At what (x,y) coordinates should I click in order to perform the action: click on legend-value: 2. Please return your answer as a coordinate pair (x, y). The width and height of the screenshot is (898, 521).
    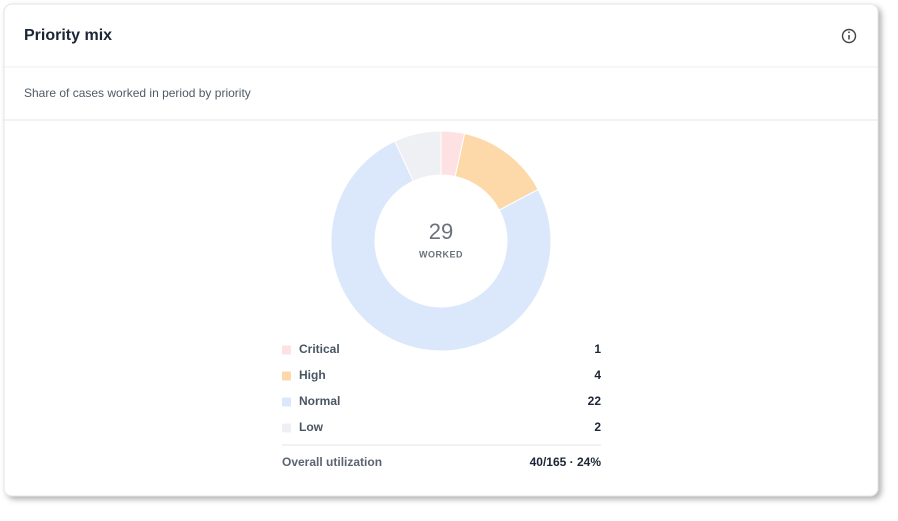
    Looking at the image, I should click on (597, 427).